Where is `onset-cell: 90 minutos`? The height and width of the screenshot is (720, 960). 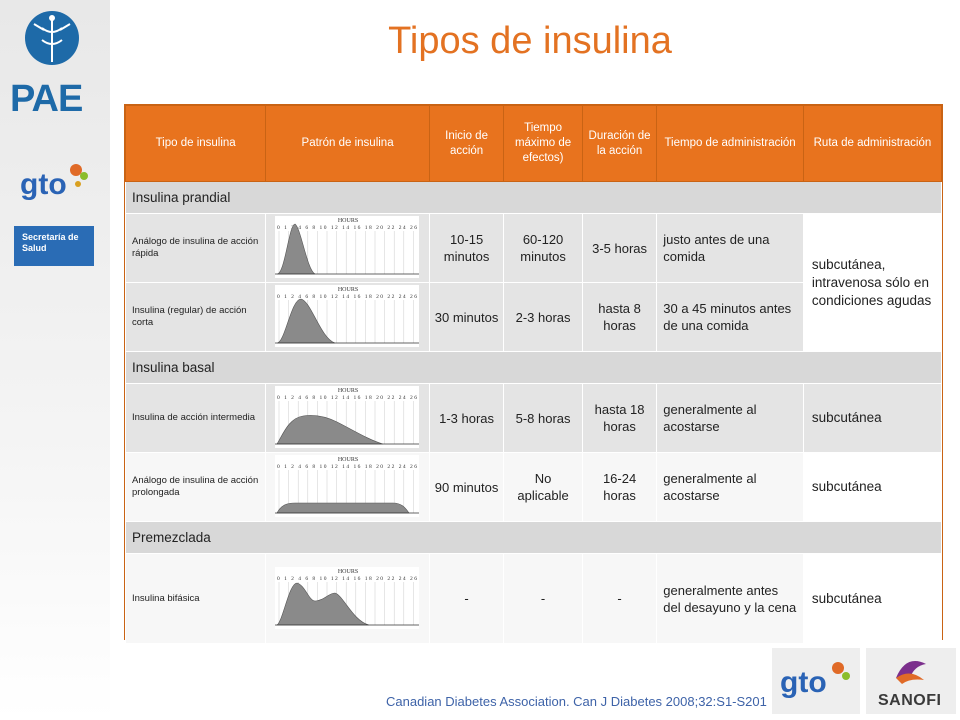
onset-cell: 90 minutos is located at coordinates (466, 487).